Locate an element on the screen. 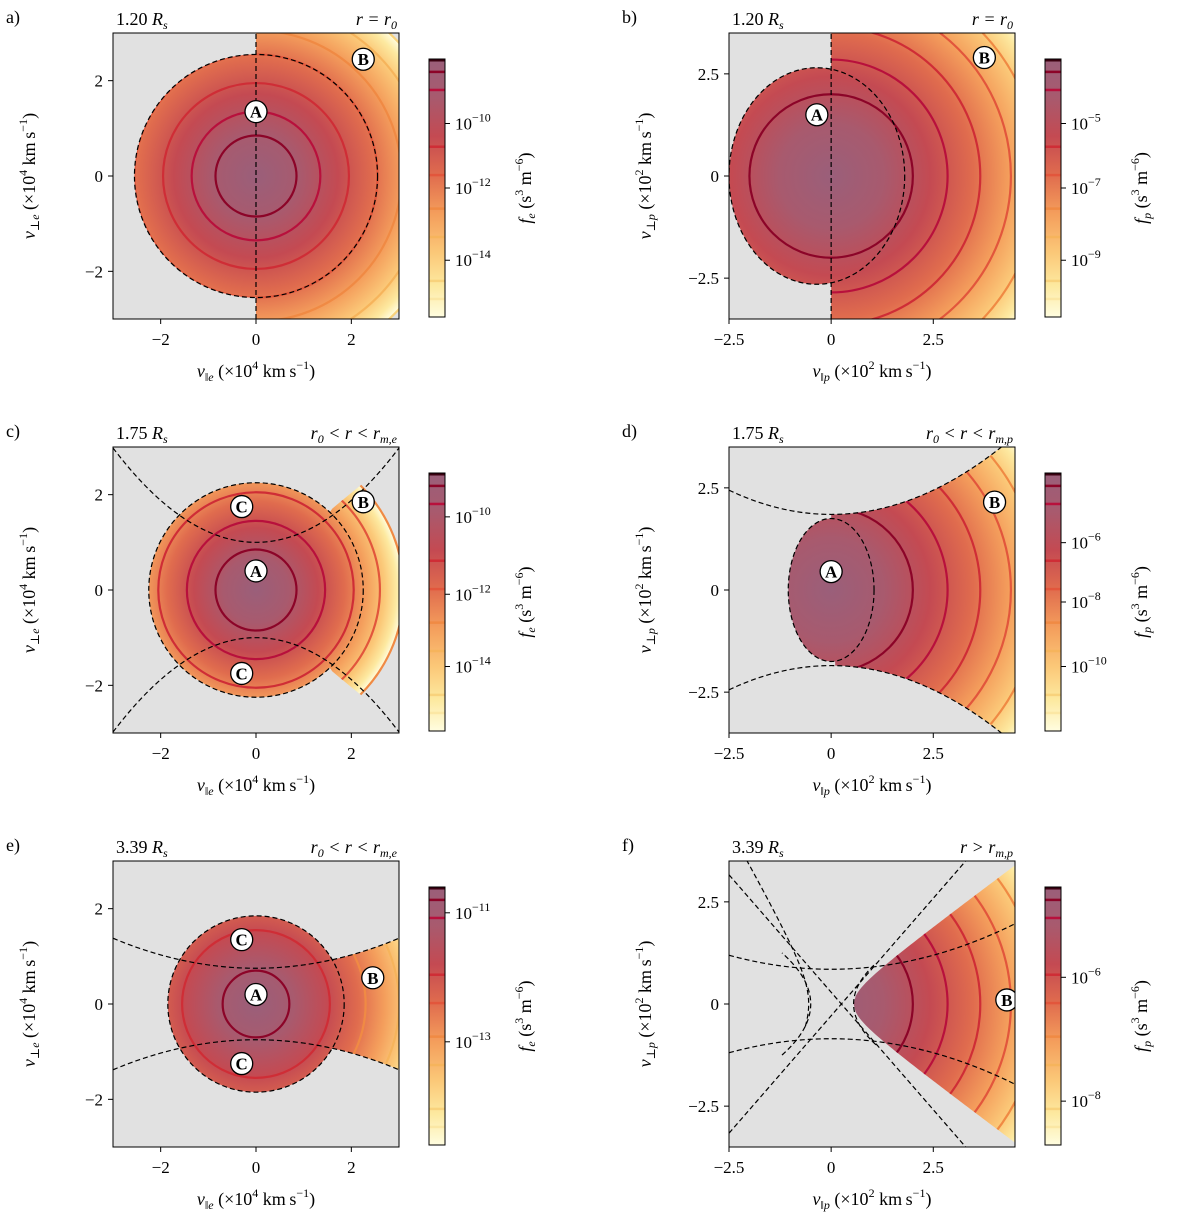 The image size is (1200, 1232). colorbar: 10⁻⁶ 10⁻⁸ 10⁻¹⁰ fp (s3 m−6) is located at coordinates (1099, 602).